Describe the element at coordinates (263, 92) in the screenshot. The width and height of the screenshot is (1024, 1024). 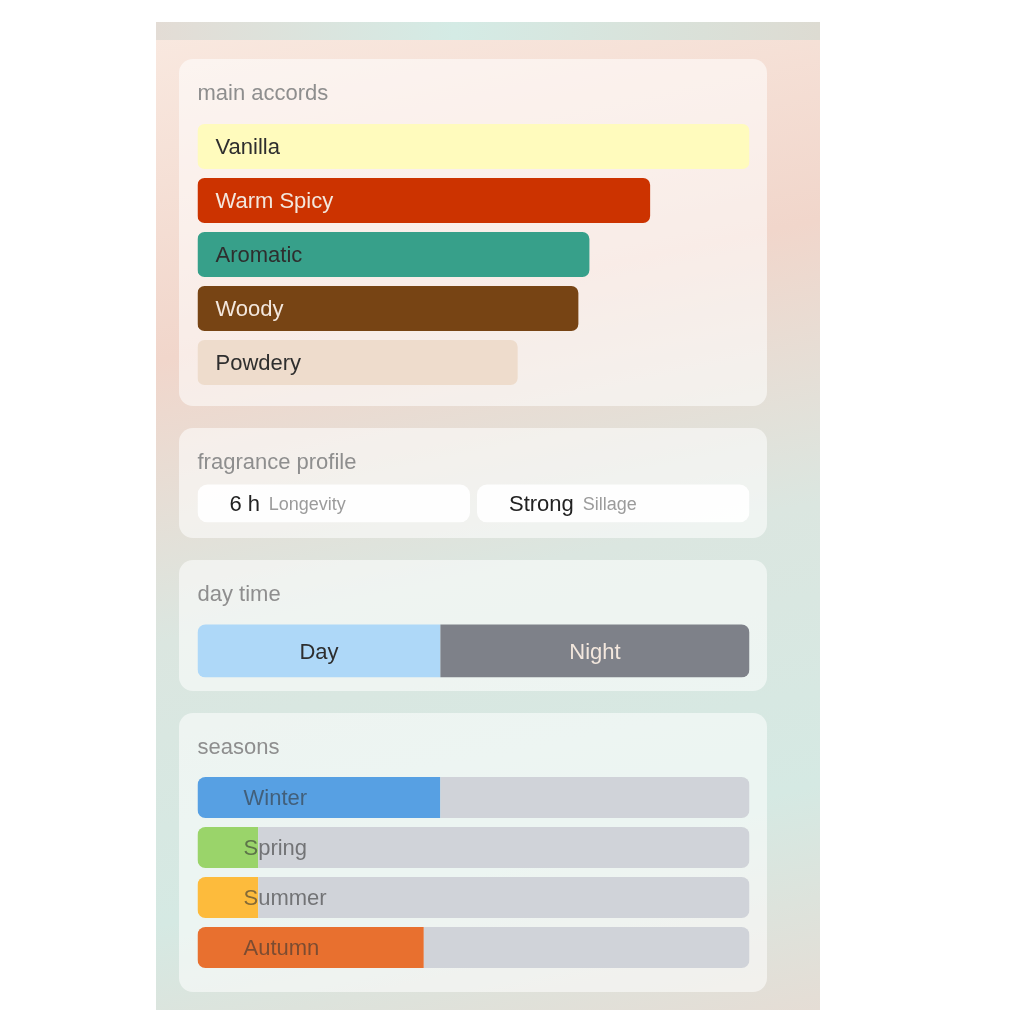
I see `chart-title: main accords` at that location.